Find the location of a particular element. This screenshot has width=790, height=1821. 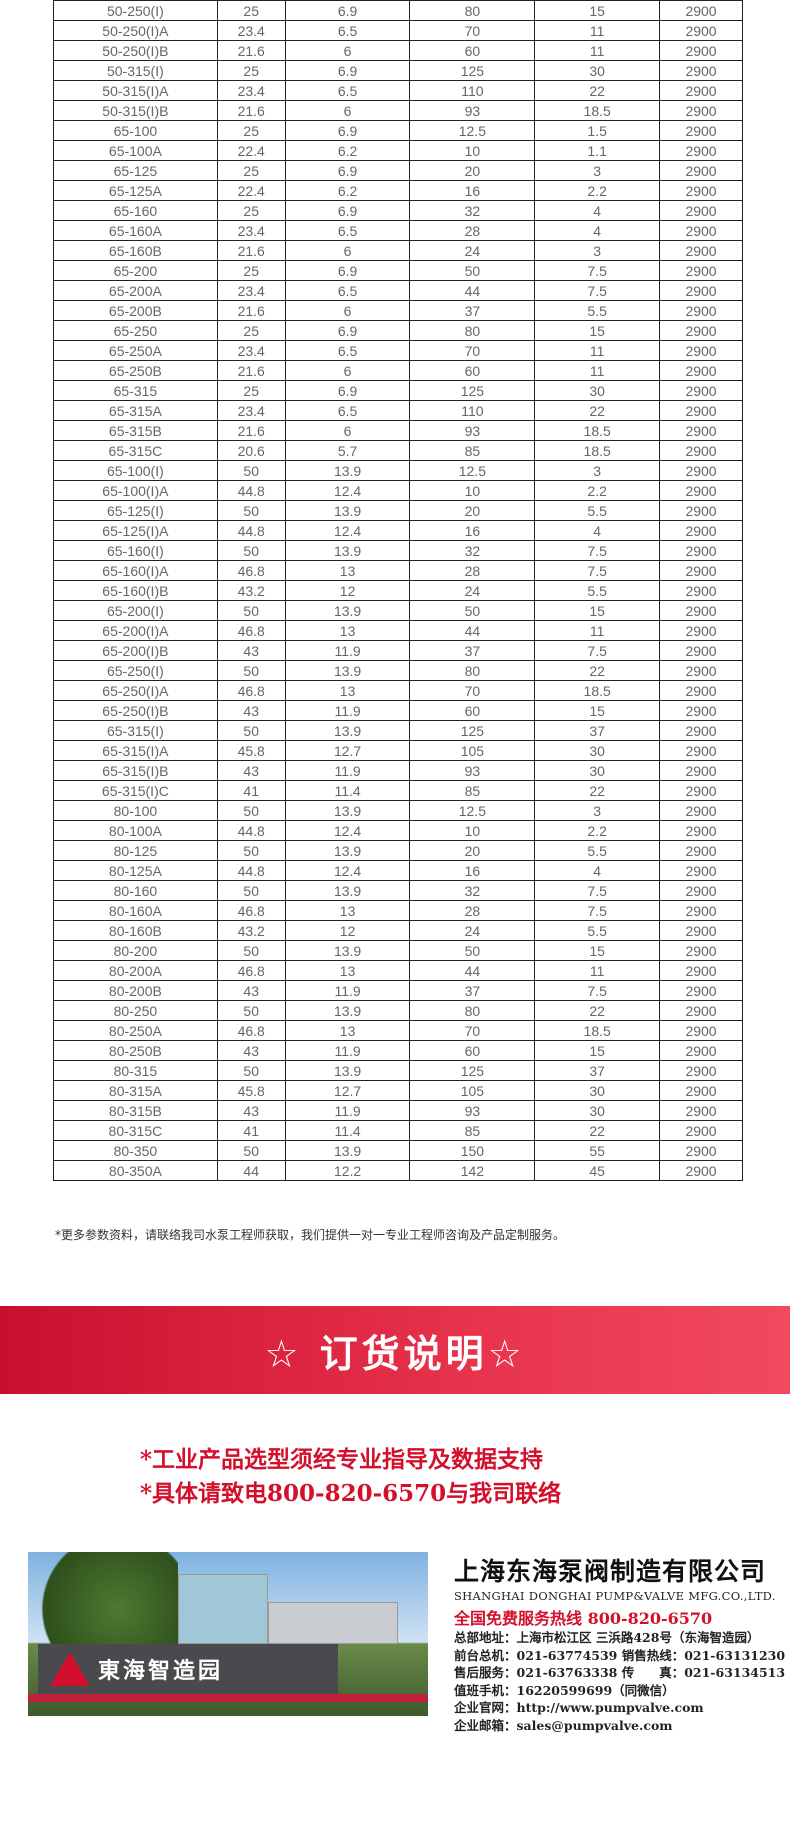

table-cell: 7.5 is located at coordinates (597, 290).